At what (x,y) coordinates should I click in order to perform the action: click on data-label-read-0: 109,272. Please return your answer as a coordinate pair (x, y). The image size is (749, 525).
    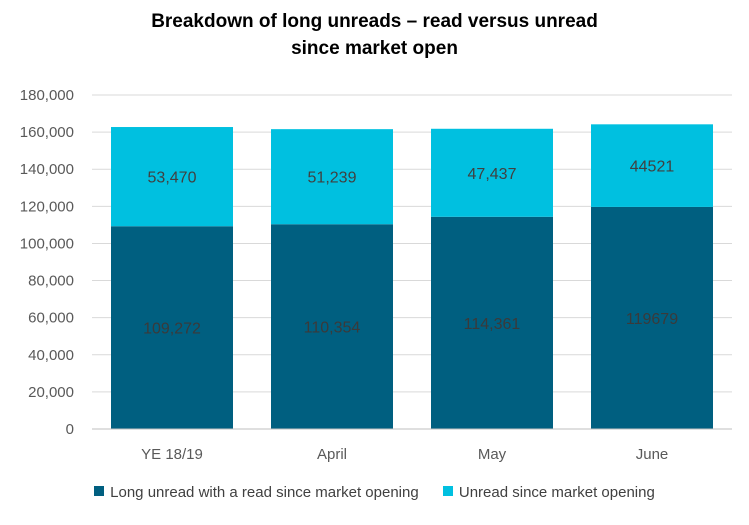
    Looking at the image, I should click on (172, 329).